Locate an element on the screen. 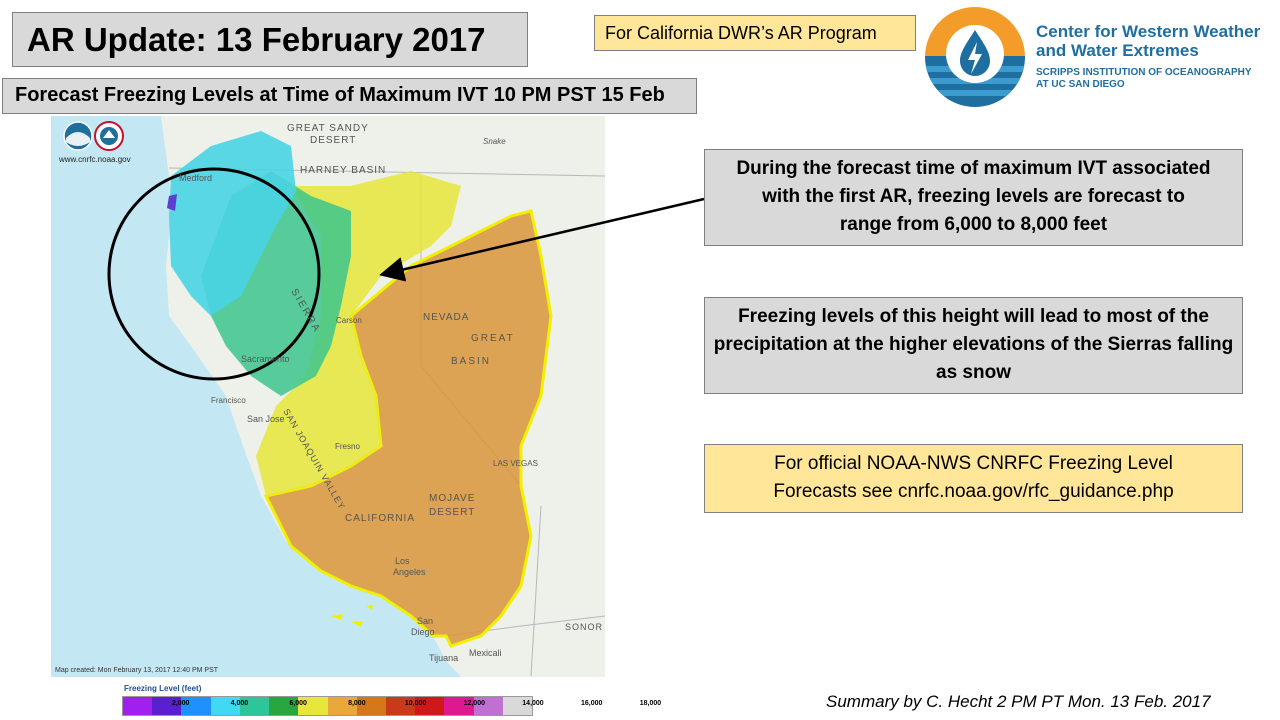 The image size is (1280, 720). label-basin: BASIN is located at coordinates (471, 361).